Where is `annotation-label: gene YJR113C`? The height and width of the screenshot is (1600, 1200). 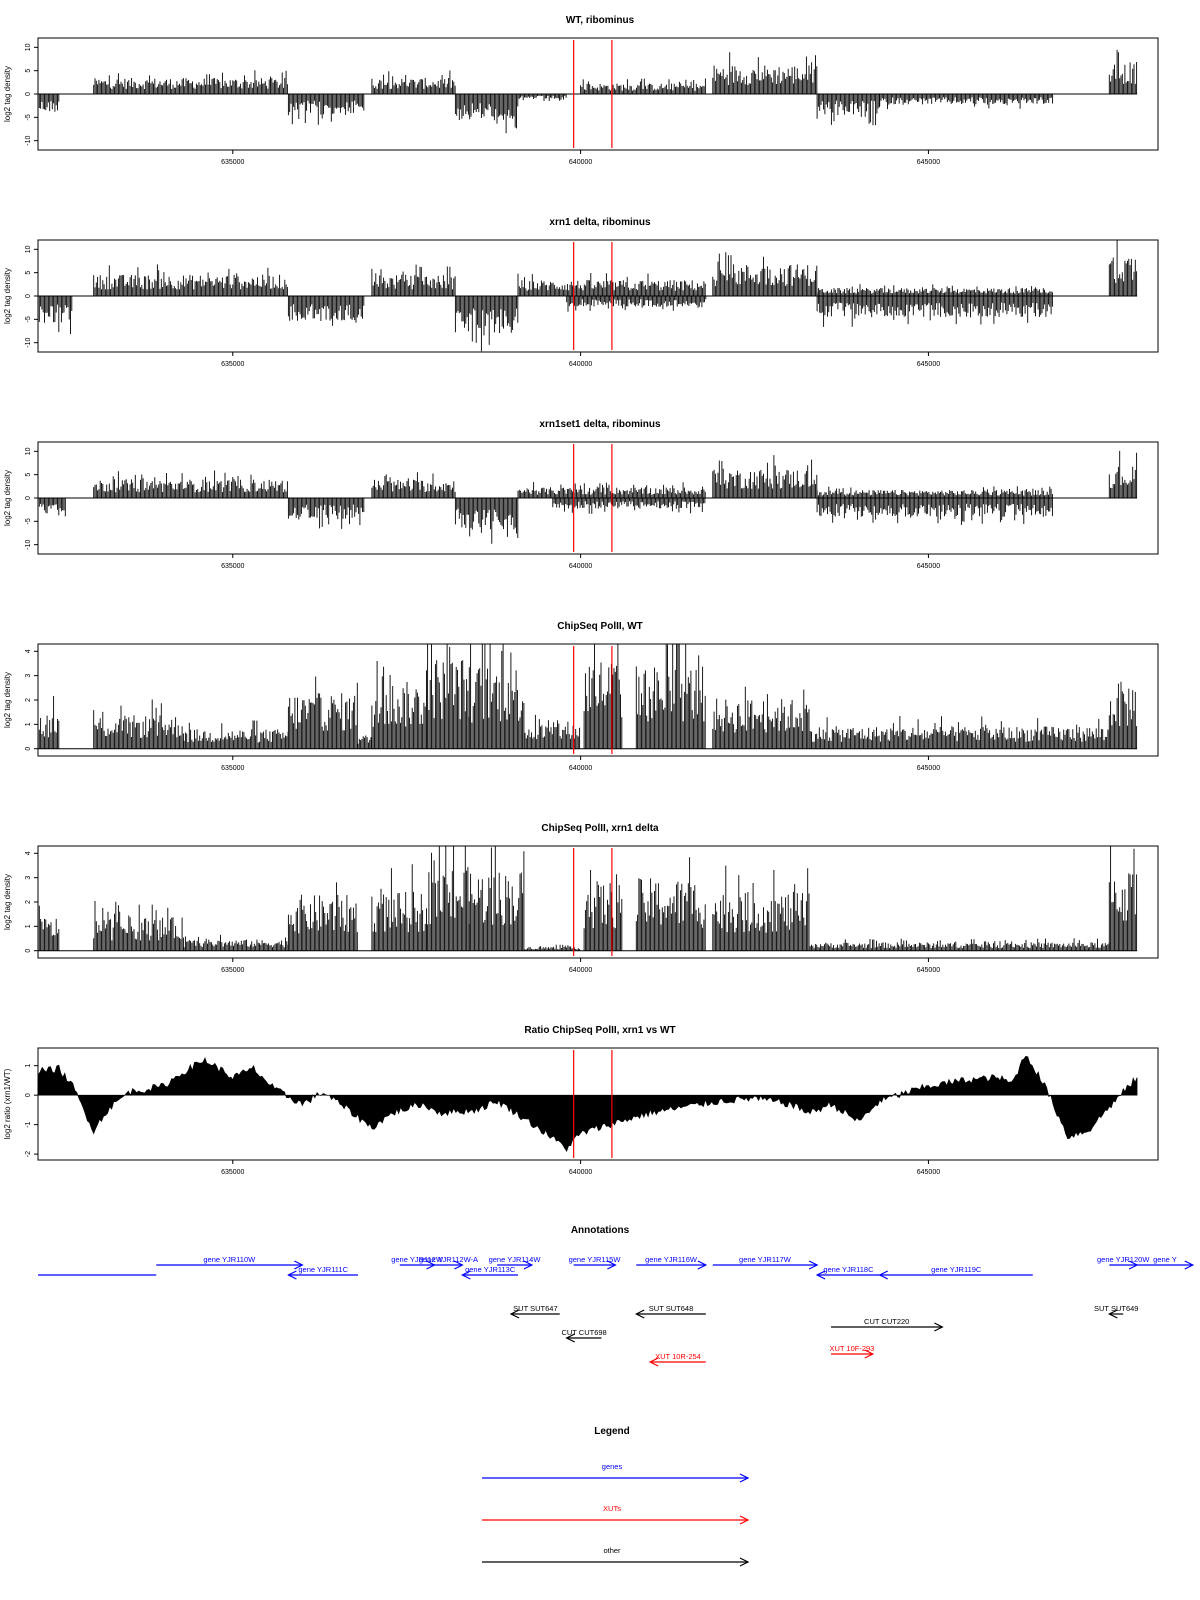 annotation-label: gene YJR113C is located at coordinates (490, 1269).